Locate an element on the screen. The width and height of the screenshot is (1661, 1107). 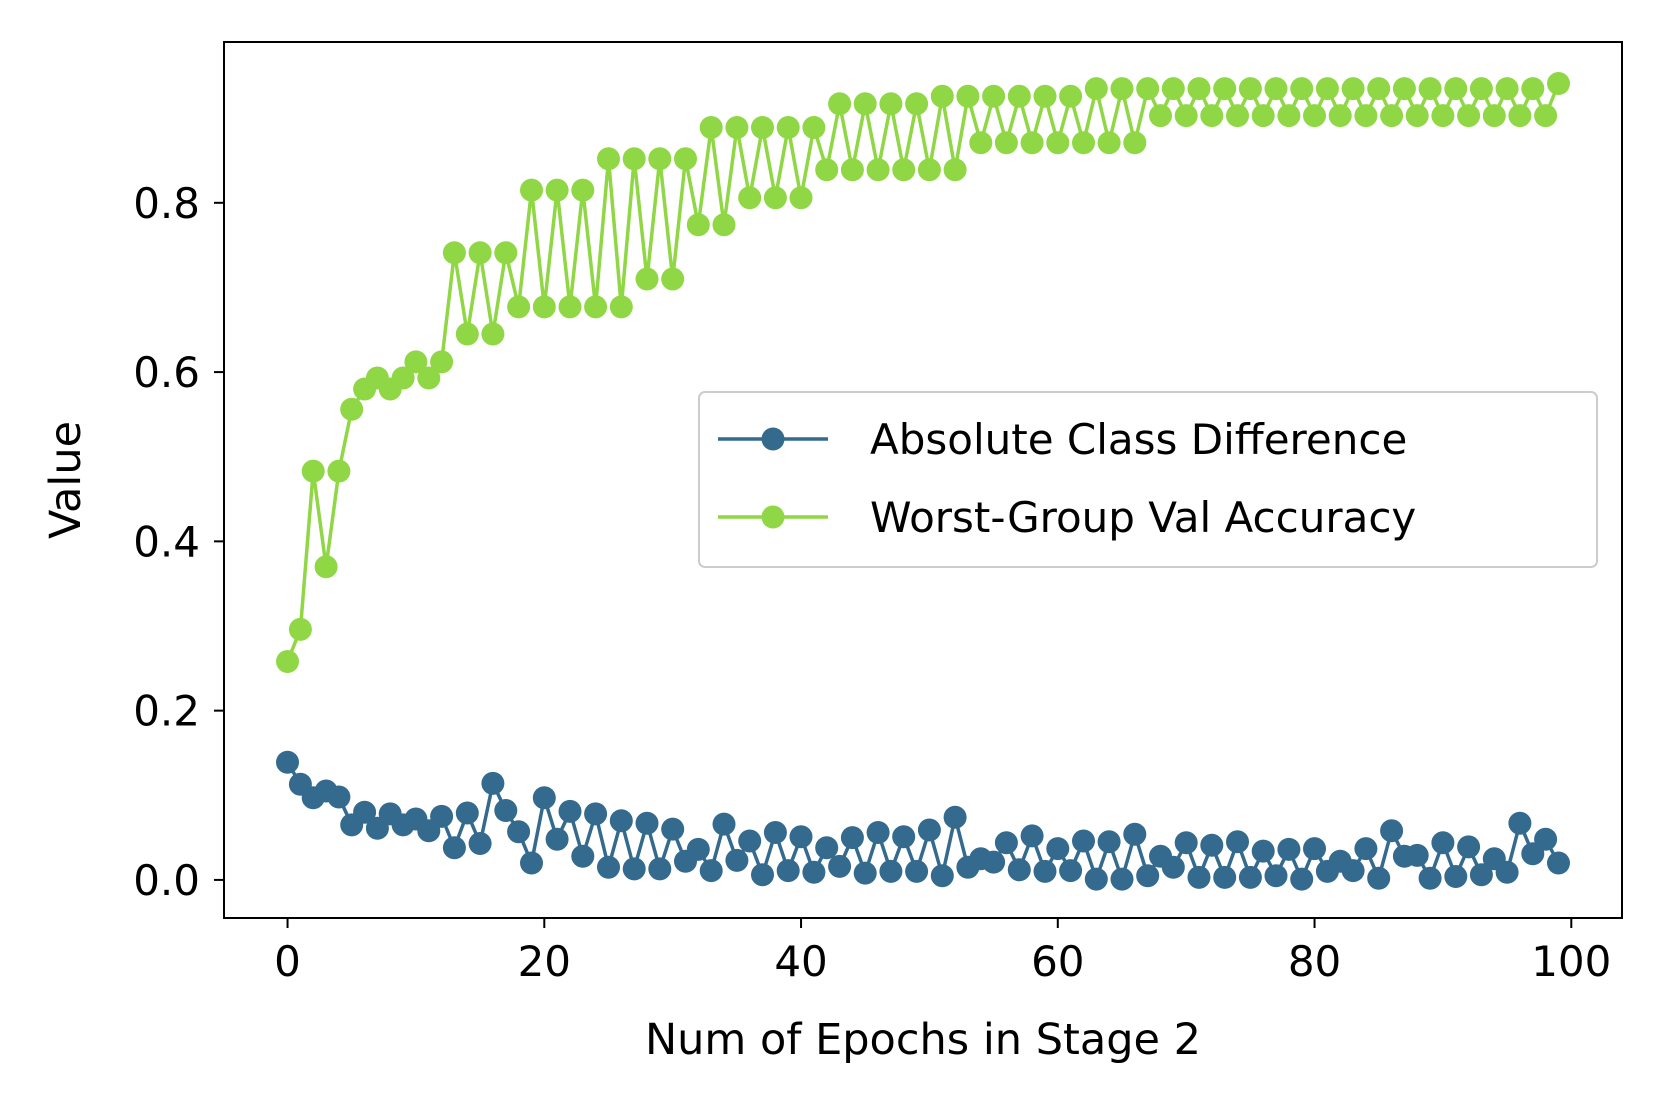
x-tick-label: 100 is located at coordinates (1571, 961).